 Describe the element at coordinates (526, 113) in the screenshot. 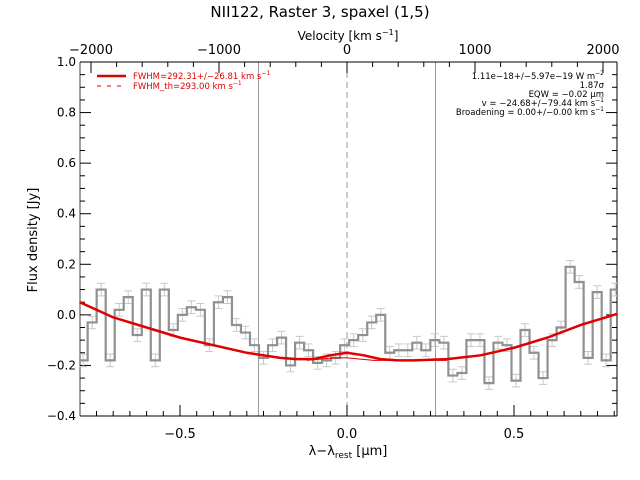

I see `annotation-text: Broadening = 0.00+/−0.00 km s` at that location.